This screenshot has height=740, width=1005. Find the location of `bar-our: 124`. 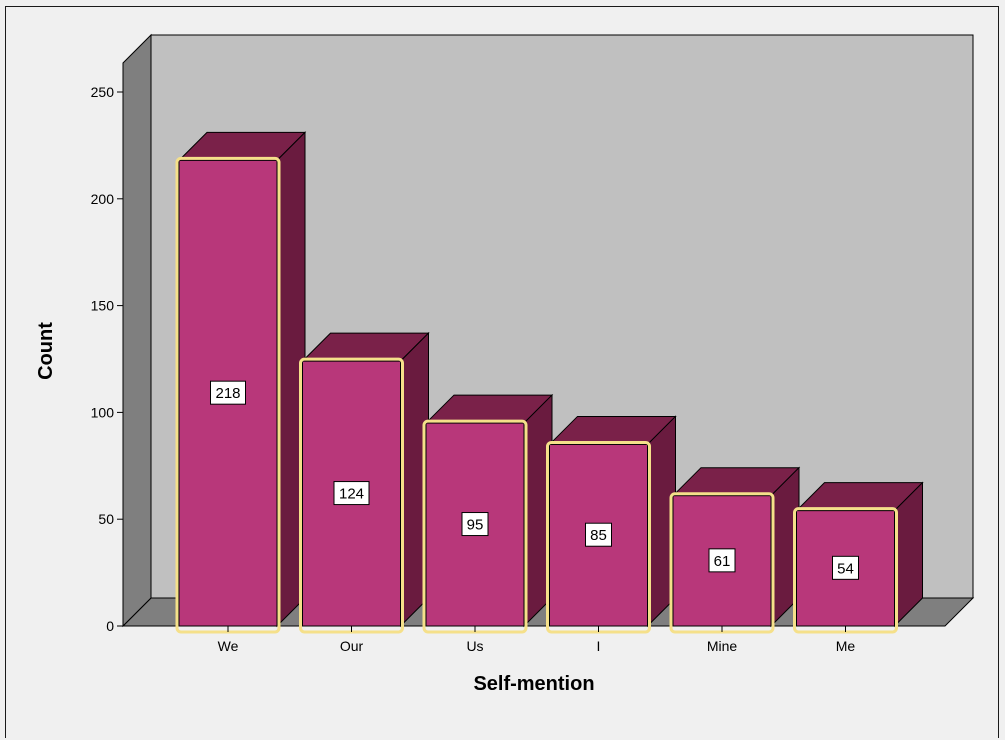

bar-our: 124 is located at coordinates (364, 482).